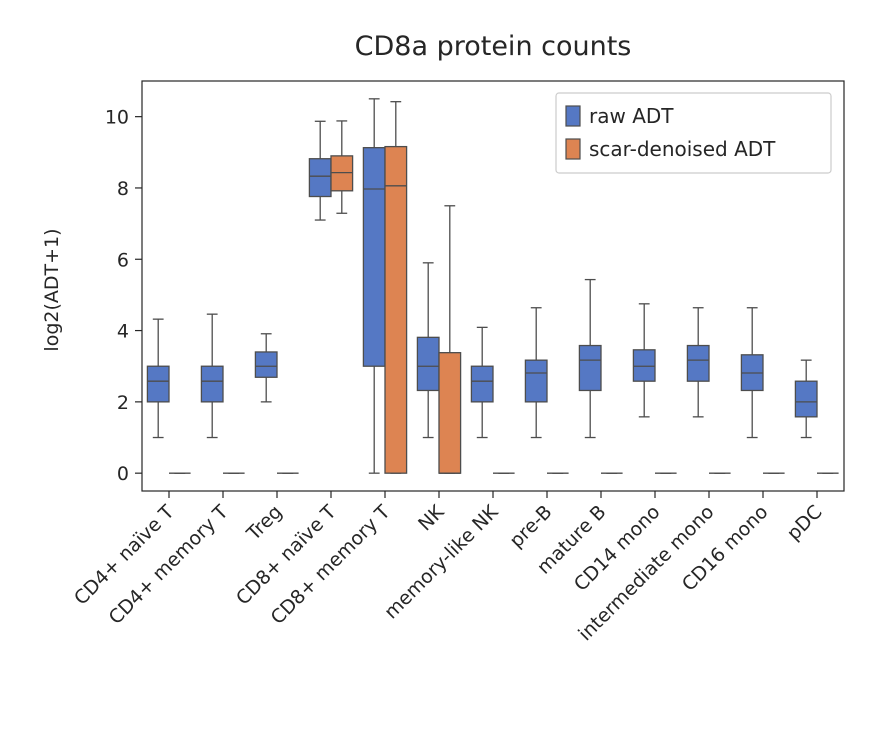 The width and height of the screenshot is (874, 737). I want to click on legend-label: scar-denoised ADT, so click(682, 149).